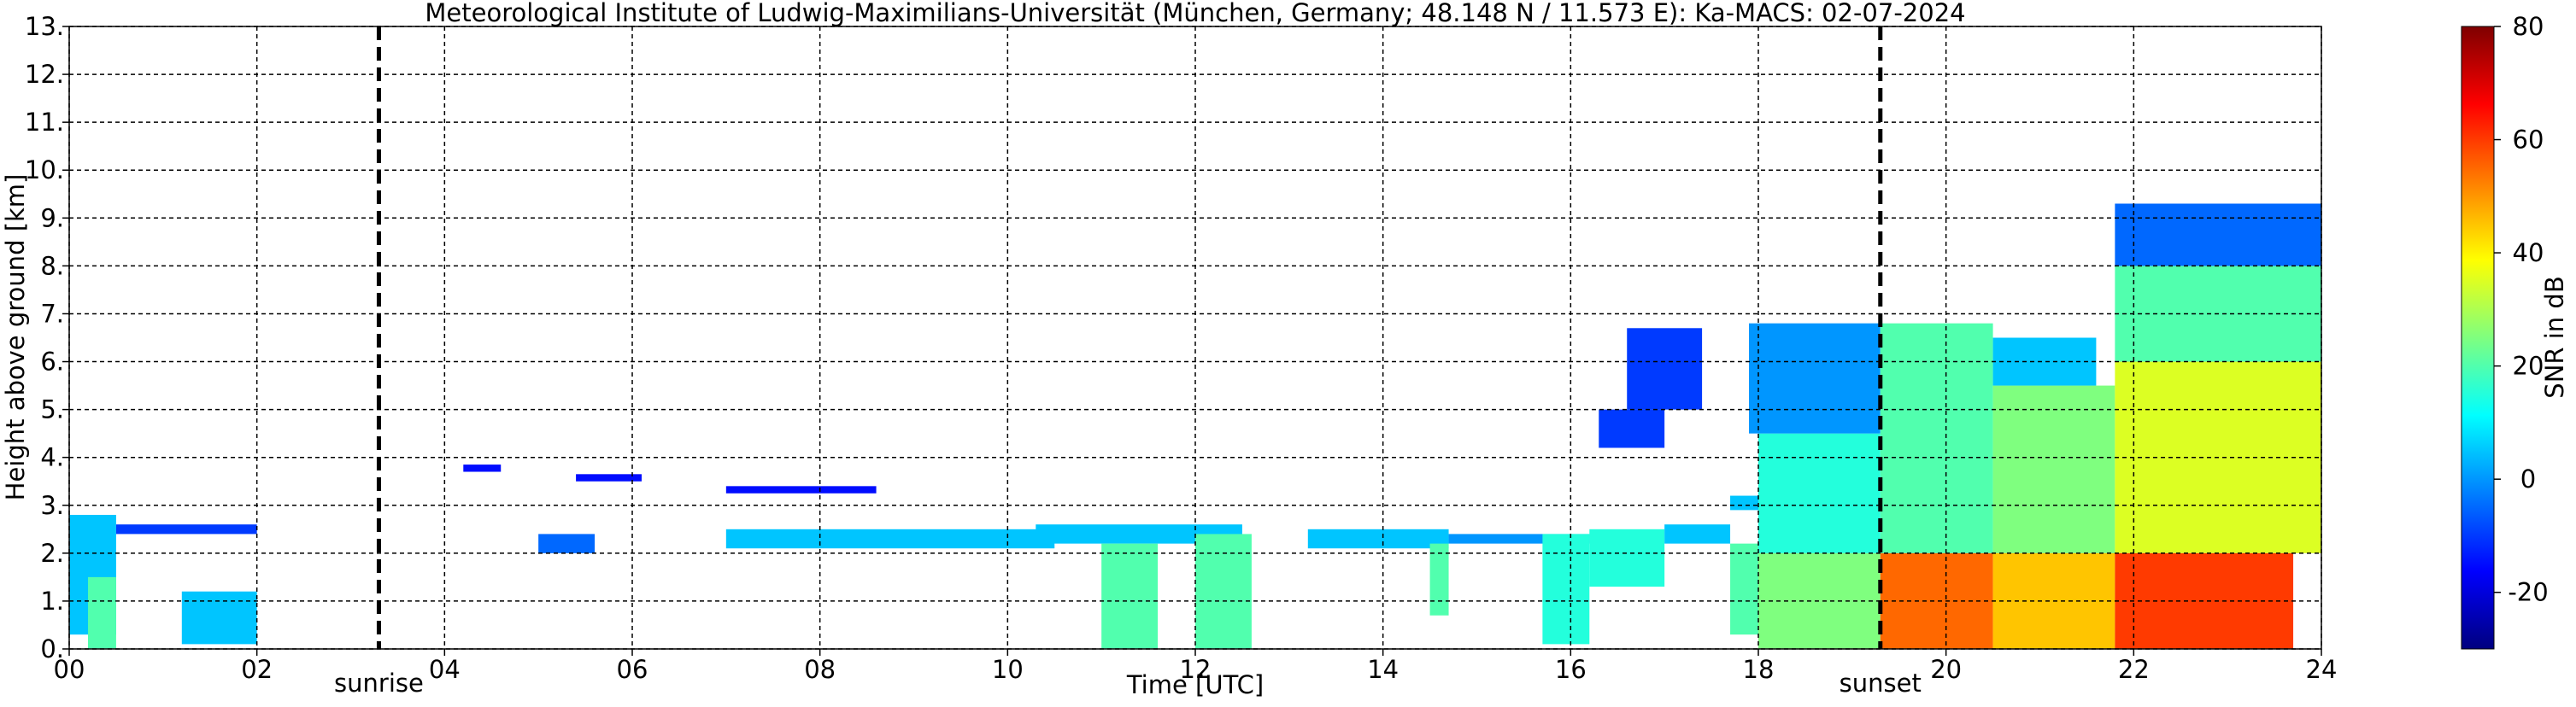 The height and width of the screenshot is (707, 2576). What do you see at coordinates (1881, 683) in the screenshot?
I see `event-label: sunset` at bounding box center [1881, 683].